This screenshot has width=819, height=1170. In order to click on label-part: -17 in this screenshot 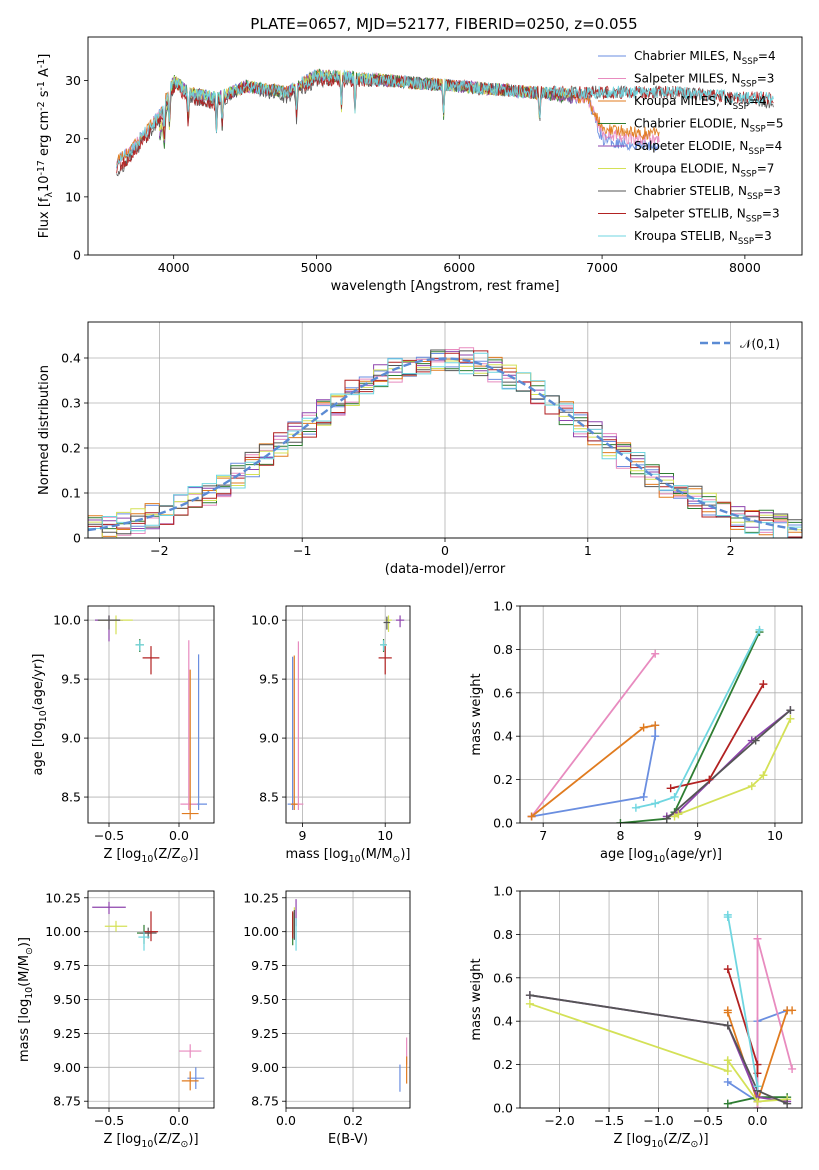, I will do `click(41, 167)`.